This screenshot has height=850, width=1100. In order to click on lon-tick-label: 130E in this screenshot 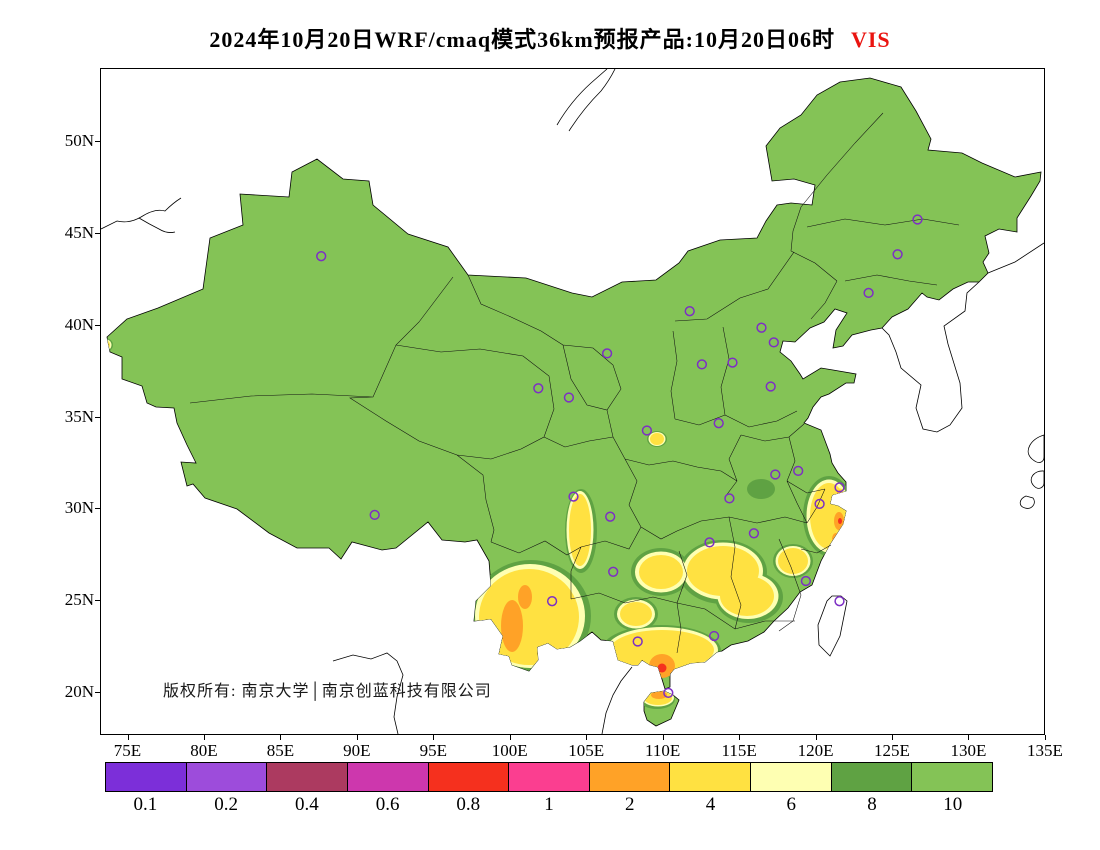, I will do `click(968, 750)`.